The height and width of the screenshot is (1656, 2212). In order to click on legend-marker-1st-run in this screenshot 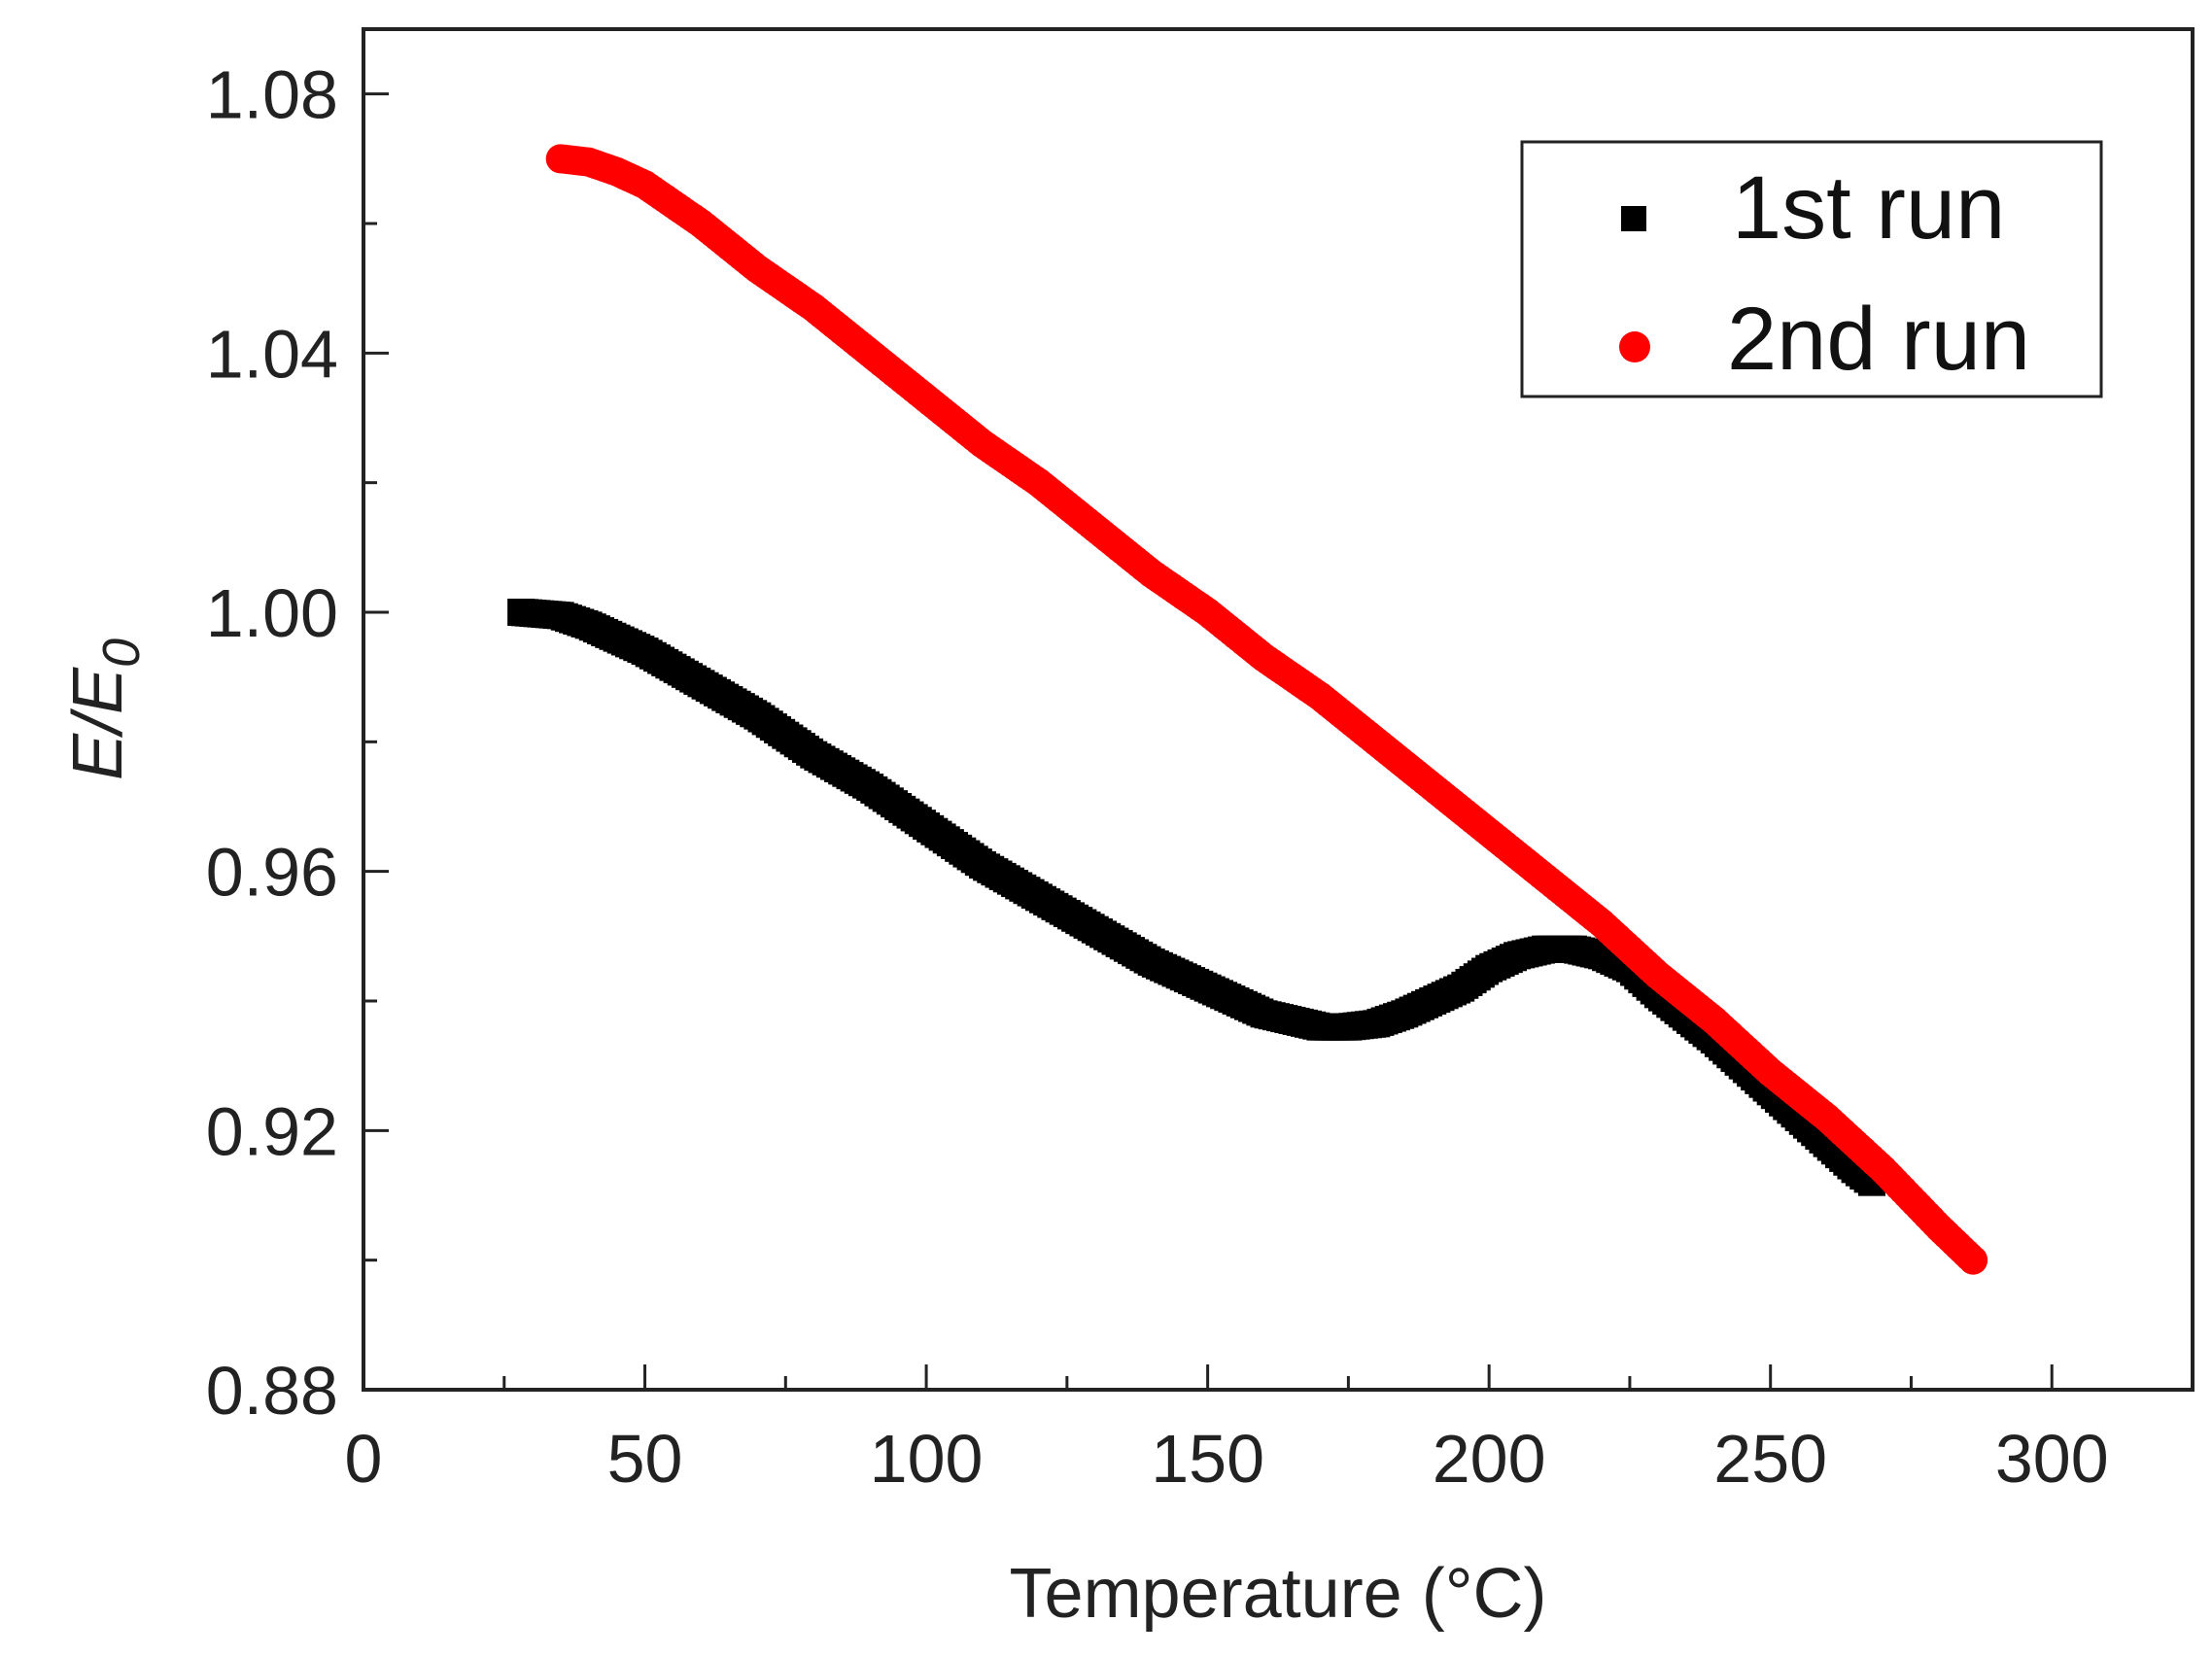, I will do `click(1633, 218)`.